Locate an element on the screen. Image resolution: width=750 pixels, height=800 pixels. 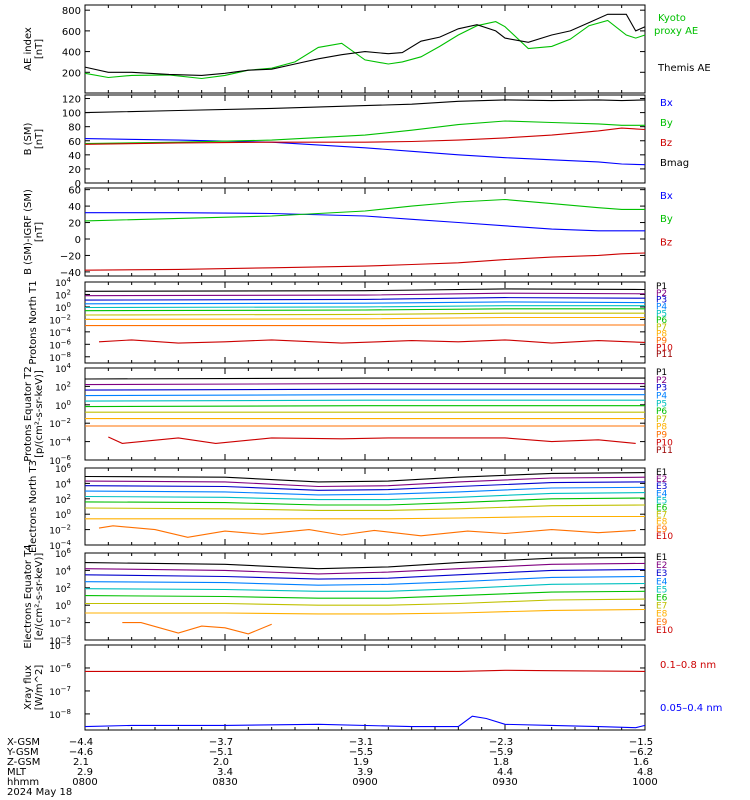
legend-entry: Kyoto is located at coordinates (672, 18).